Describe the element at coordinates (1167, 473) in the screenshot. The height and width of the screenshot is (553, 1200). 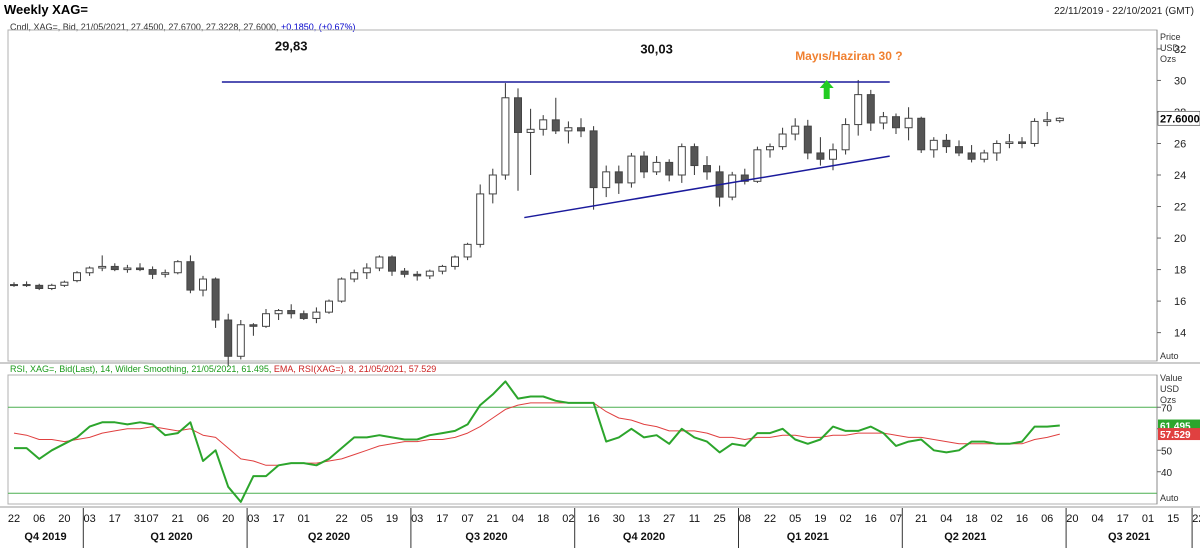
I see `rsi-tick-label: 40` at that location.